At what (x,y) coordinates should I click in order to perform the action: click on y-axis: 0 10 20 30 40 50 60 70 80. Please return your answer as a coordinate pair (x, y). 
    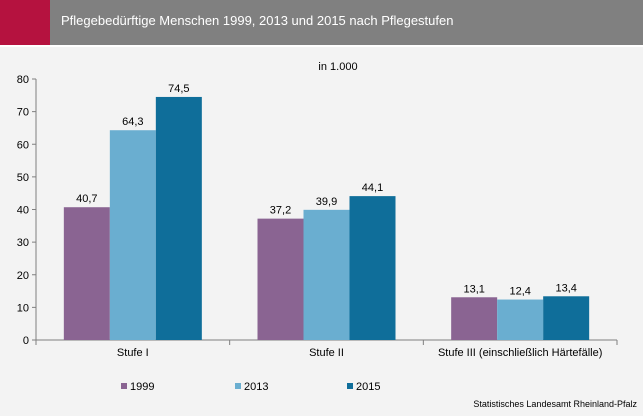
    Looking at the image, I should click on (27, 210).